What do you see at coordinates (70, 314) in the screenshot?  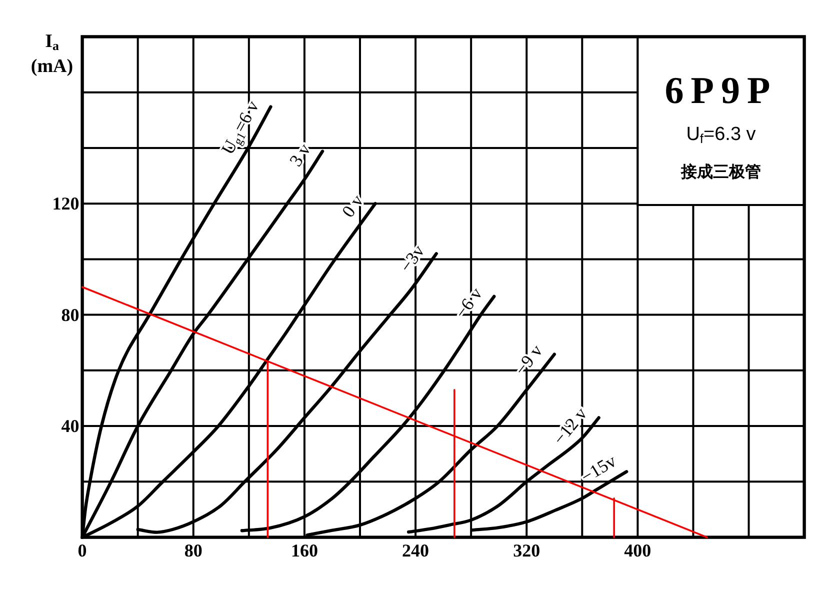 I see `y-tick-label: 80` at bounding box center [70, 314].